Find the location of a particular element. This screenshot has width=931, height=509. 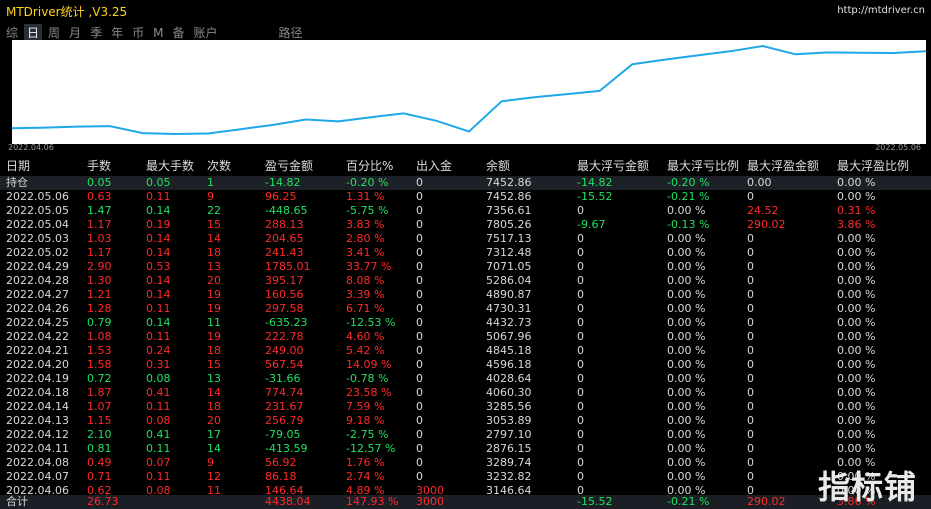

table-row-cell: -12.53 % is located at coordinates (371, 322).